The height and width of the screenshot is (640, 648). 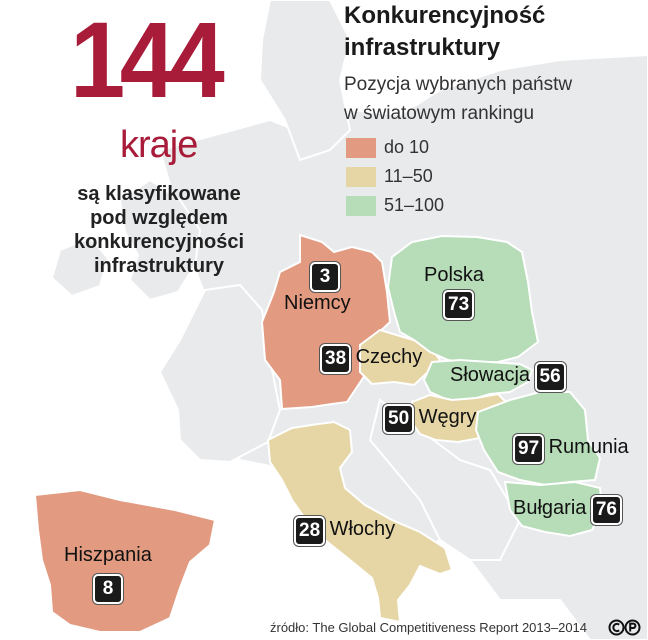 What do you see at coordinates (458, 84) in the screenshot?
I see `subtitle-line: Pozycja wybranych państw` at bounding box center [458, 84].